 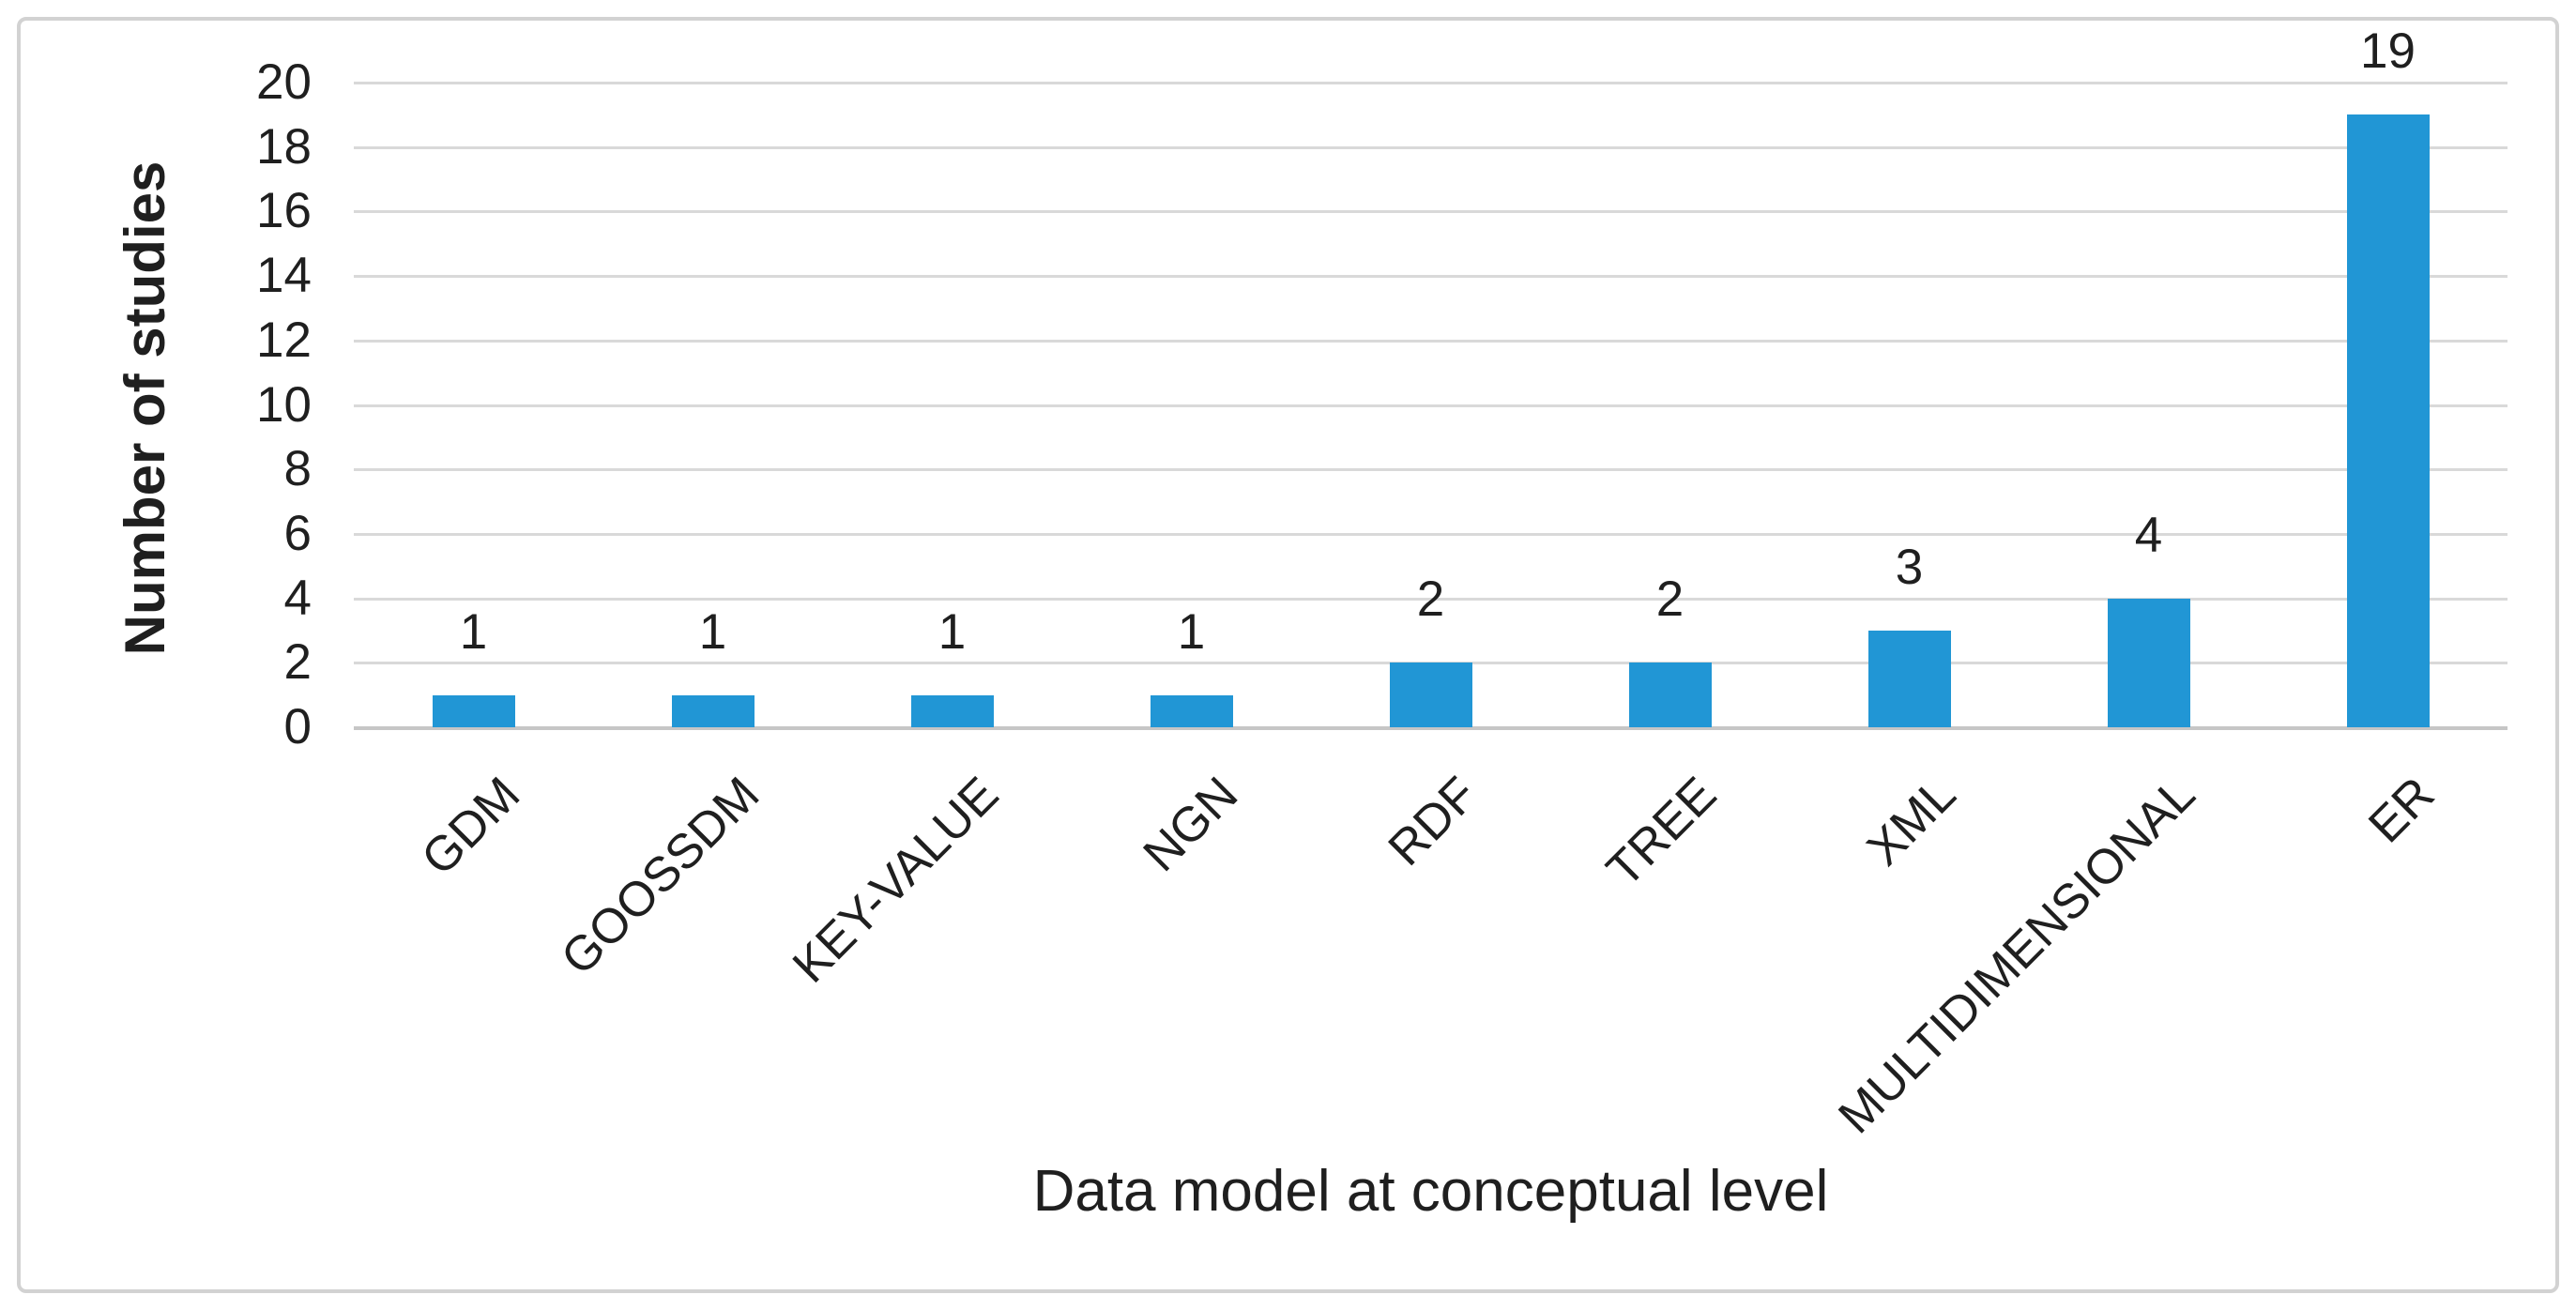 I want to click on y-tick-label: 12, so click(x=284, y=340).